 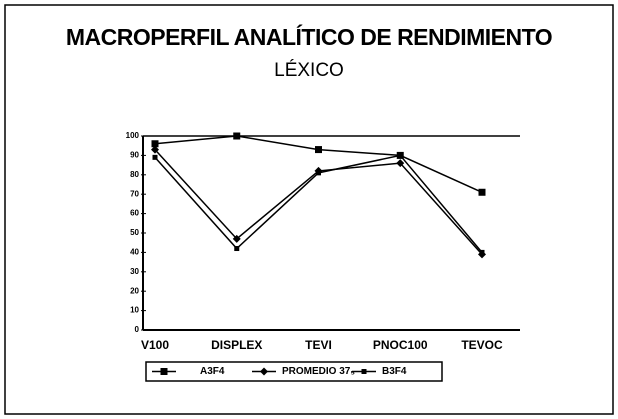 What do you see at coordinates (400, 345) in the screenshot?
I see `x-tick-label: PNOC100` at bounding box center [400, 345].